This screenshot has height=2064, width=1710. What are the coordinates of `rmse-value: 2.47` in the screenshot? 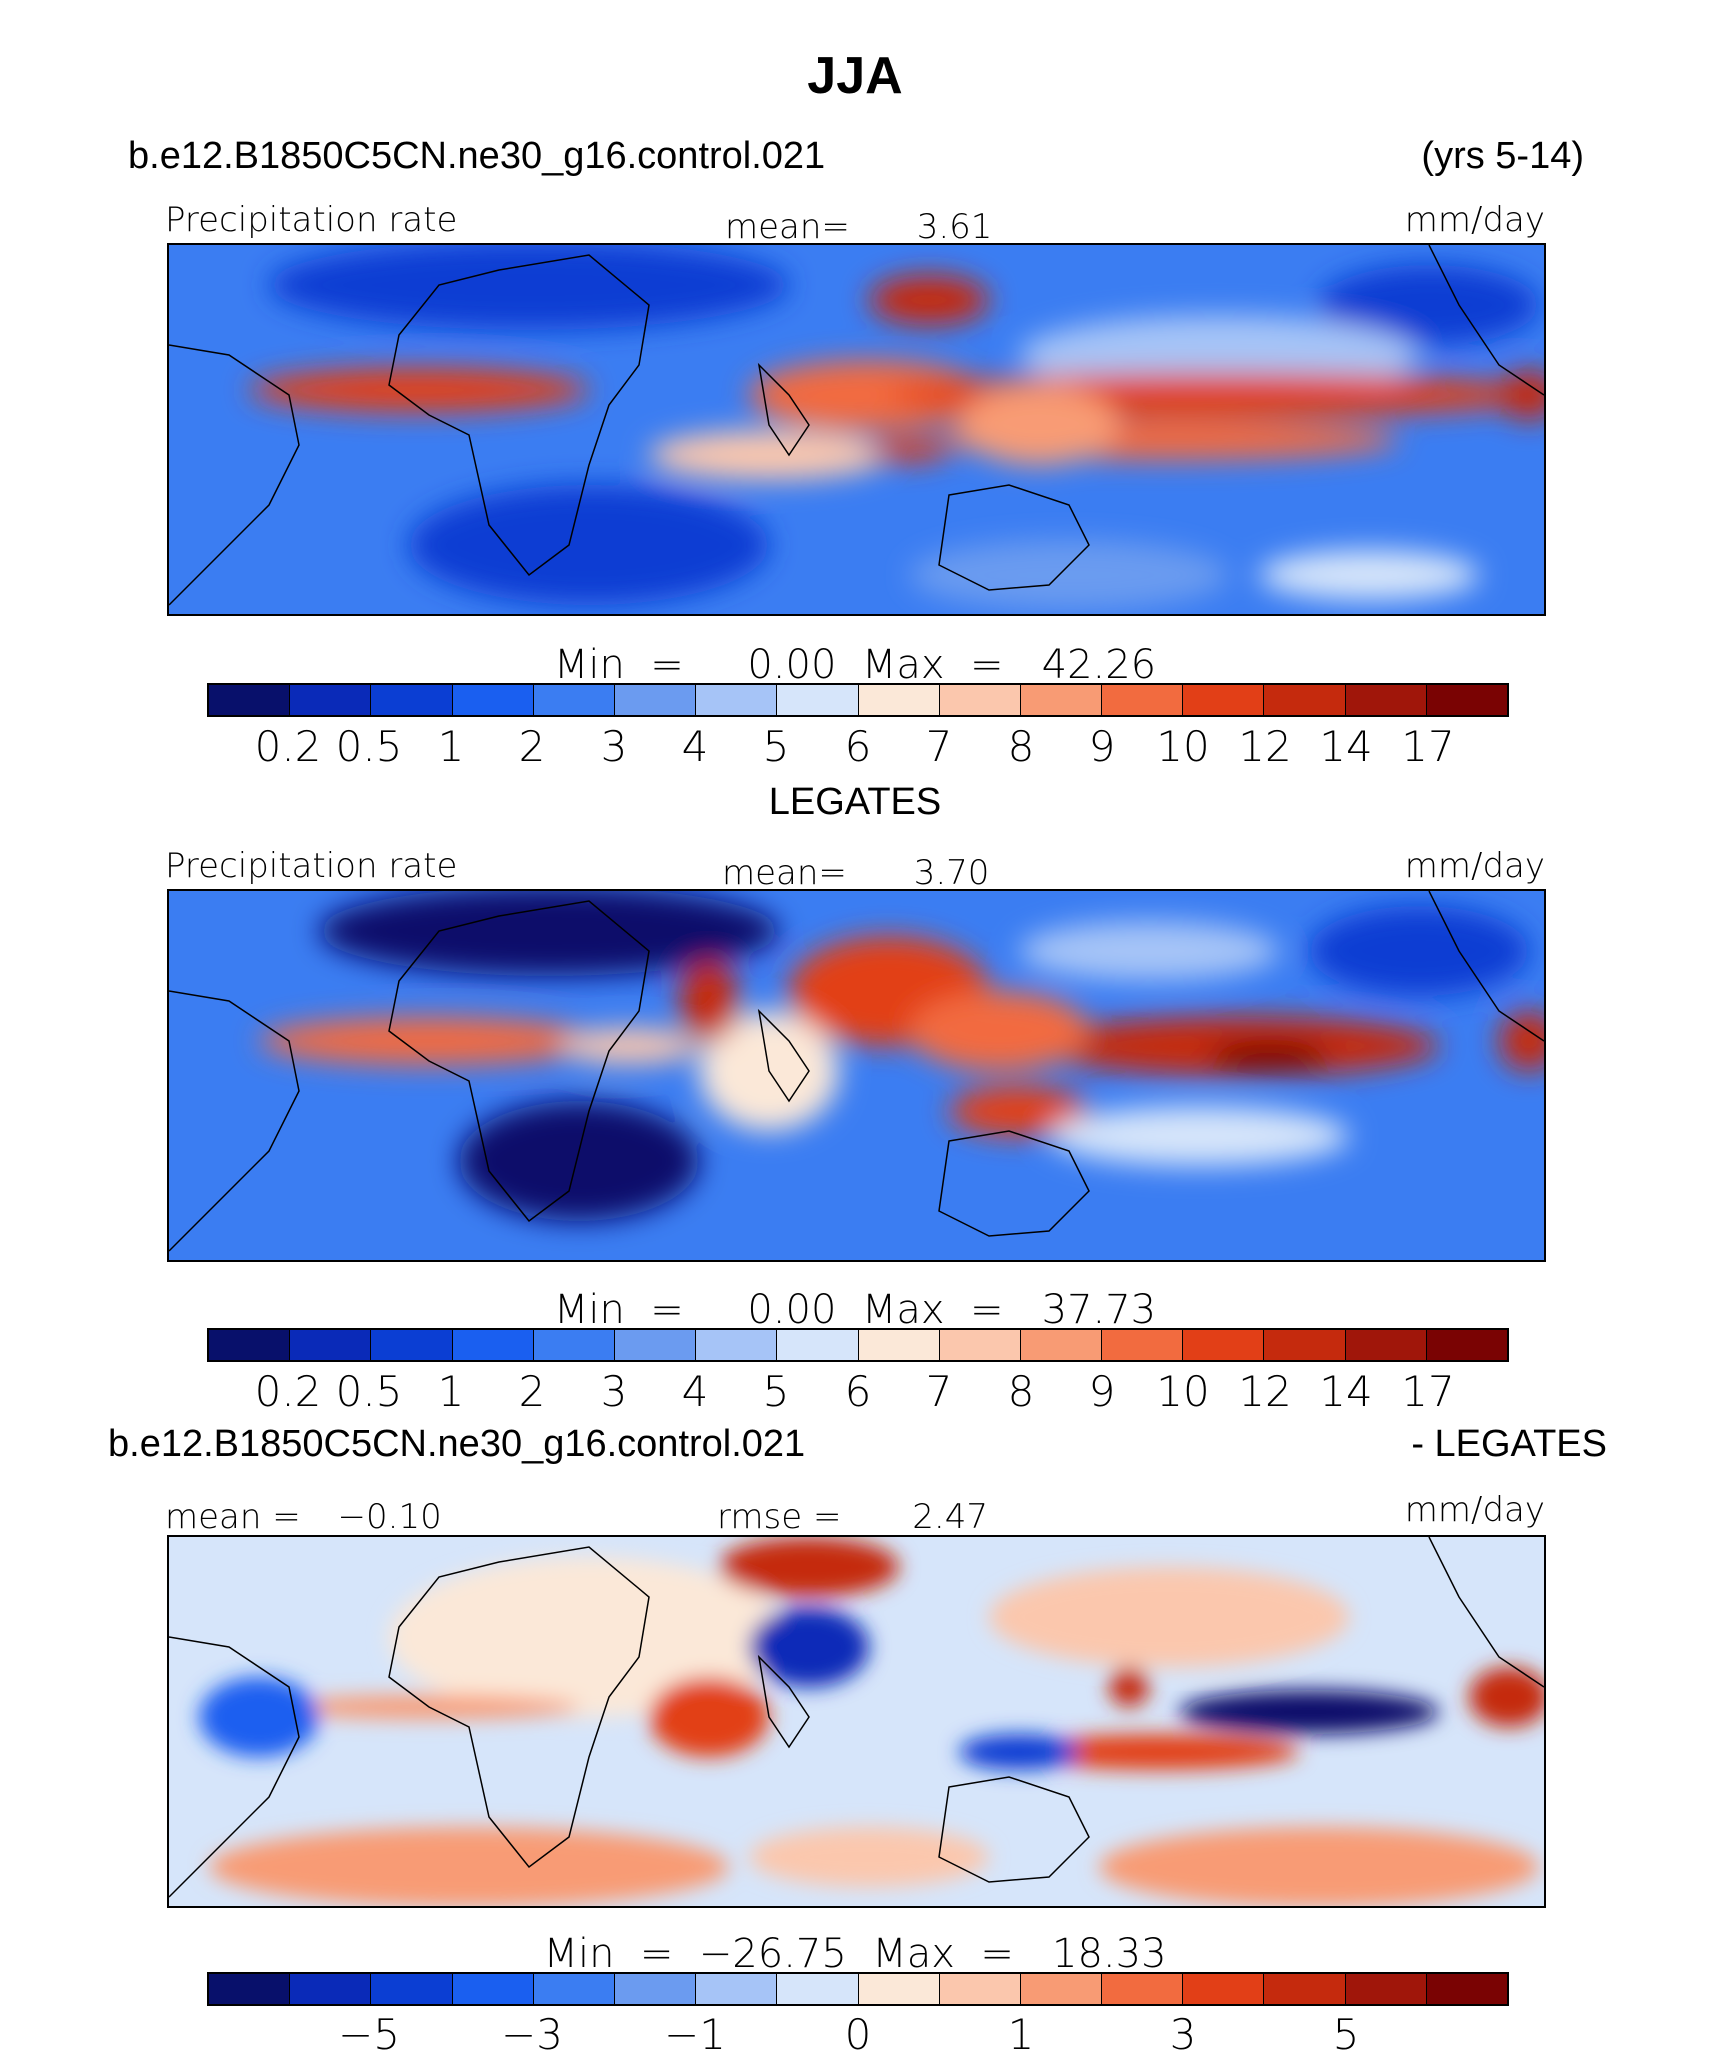 It's located at (950, 1517).